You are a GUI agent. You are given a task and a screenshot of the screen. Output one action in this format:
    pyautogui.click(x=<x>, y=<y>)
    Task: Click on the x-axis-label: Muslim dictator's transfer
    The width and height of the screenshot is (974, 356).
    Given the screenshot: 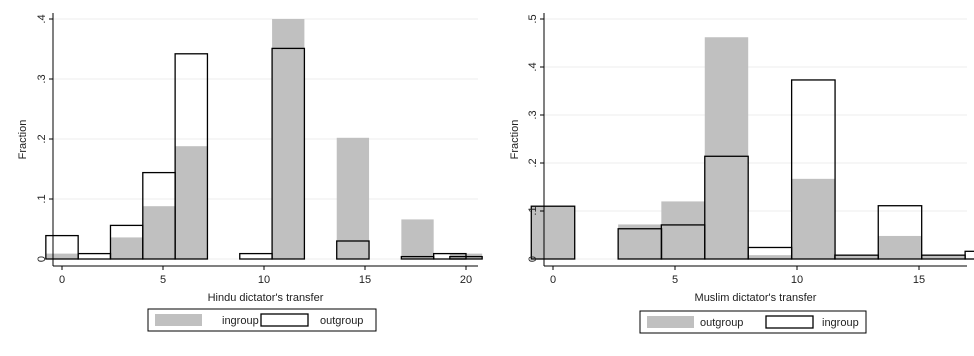 What is the action you would take?
    pyautogui.click(x=756, y=298)
    